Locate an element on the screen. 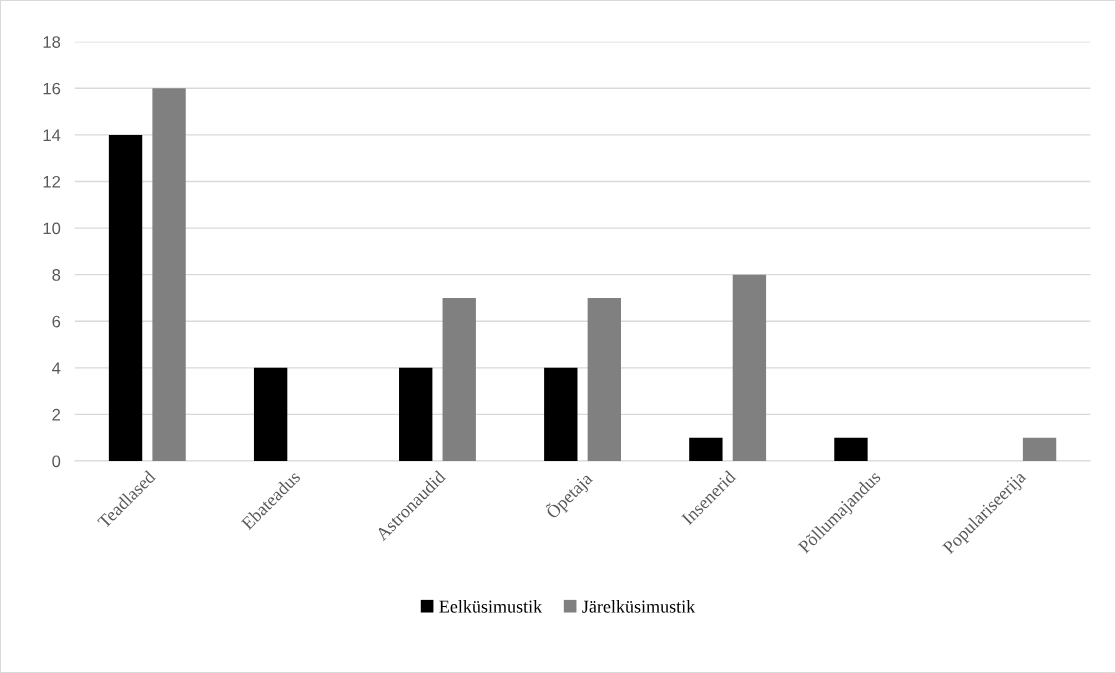 The image size is (1116, 673). legend-label: Eelküsimustik is located at coordinates (491, 606).